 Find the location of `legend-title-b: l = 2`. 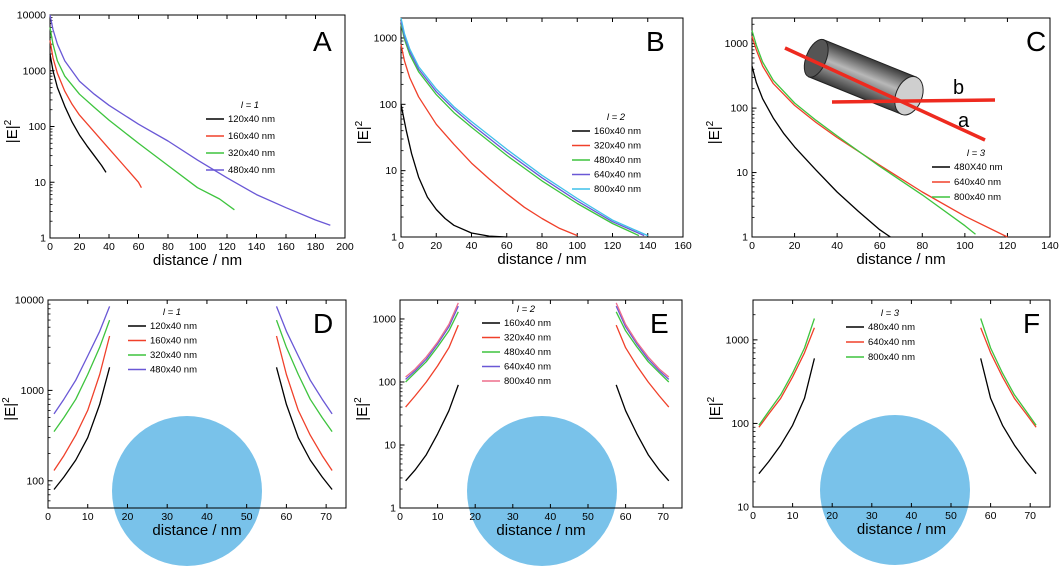

legend-title-b: l = 2 is located at coordinates (616, 117).